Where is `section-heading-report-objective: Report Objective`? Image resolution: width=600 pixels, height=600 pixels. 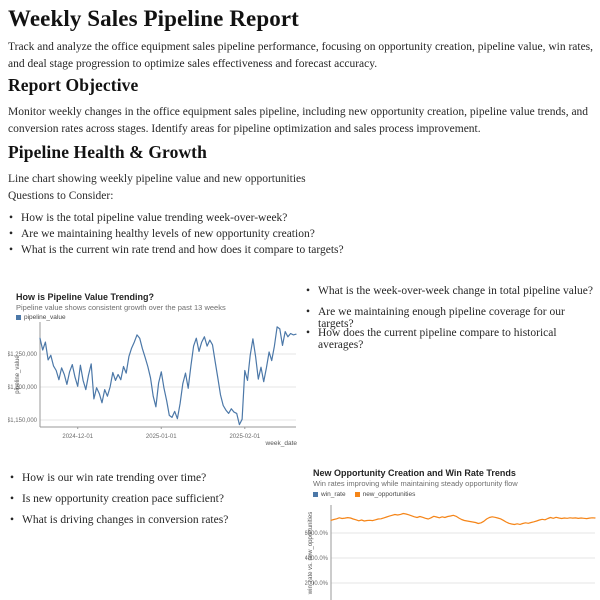 section-heading-report-objective: Report Objective is located at coordinates (73, 85).